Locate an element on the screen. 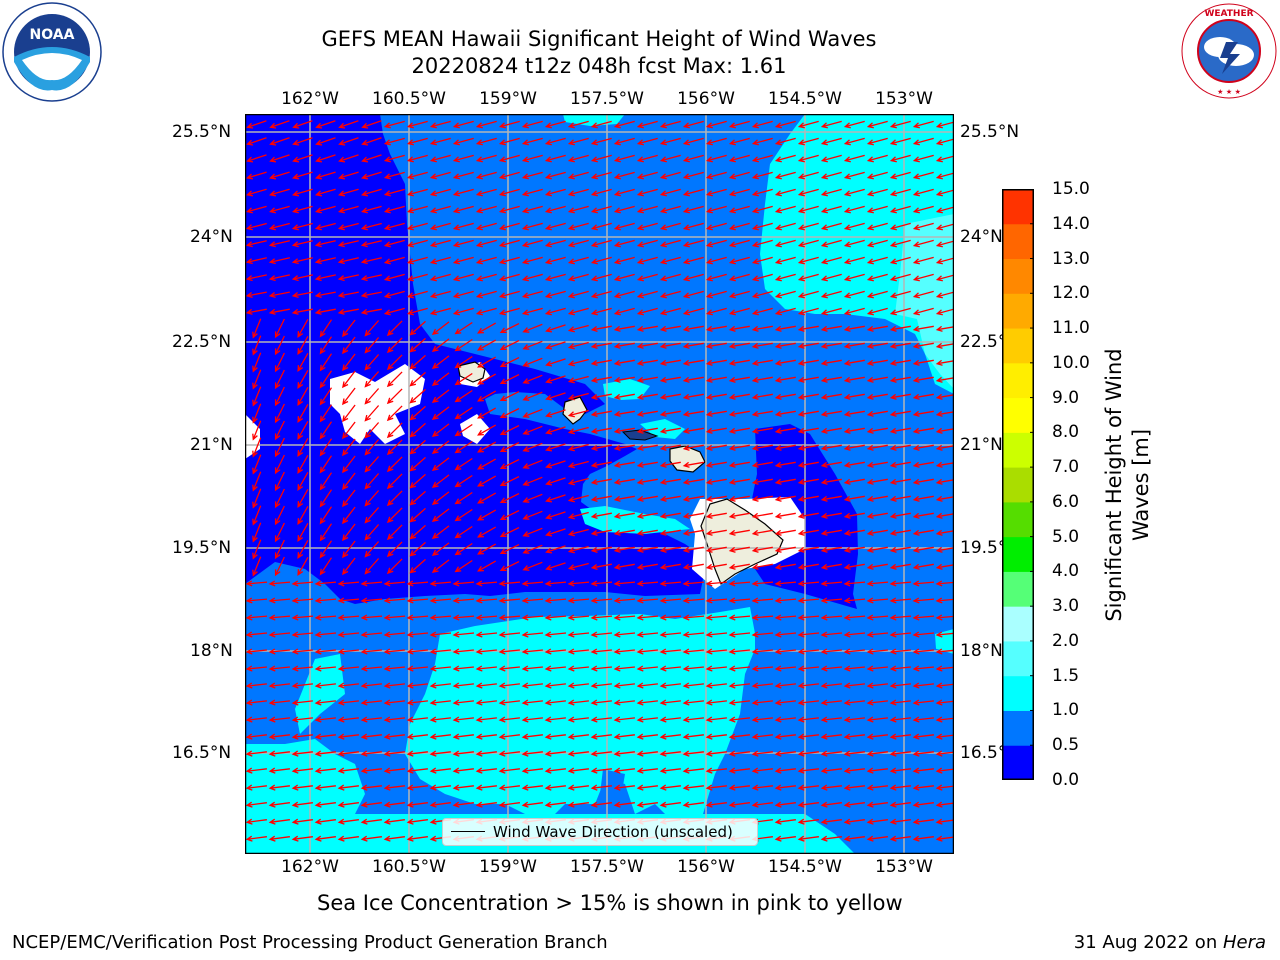 The height and width of the screenshot is (960, 1280). nws-logo-icon: WEATHER ★ ★ ★ is located at coordinates (1229, 51).